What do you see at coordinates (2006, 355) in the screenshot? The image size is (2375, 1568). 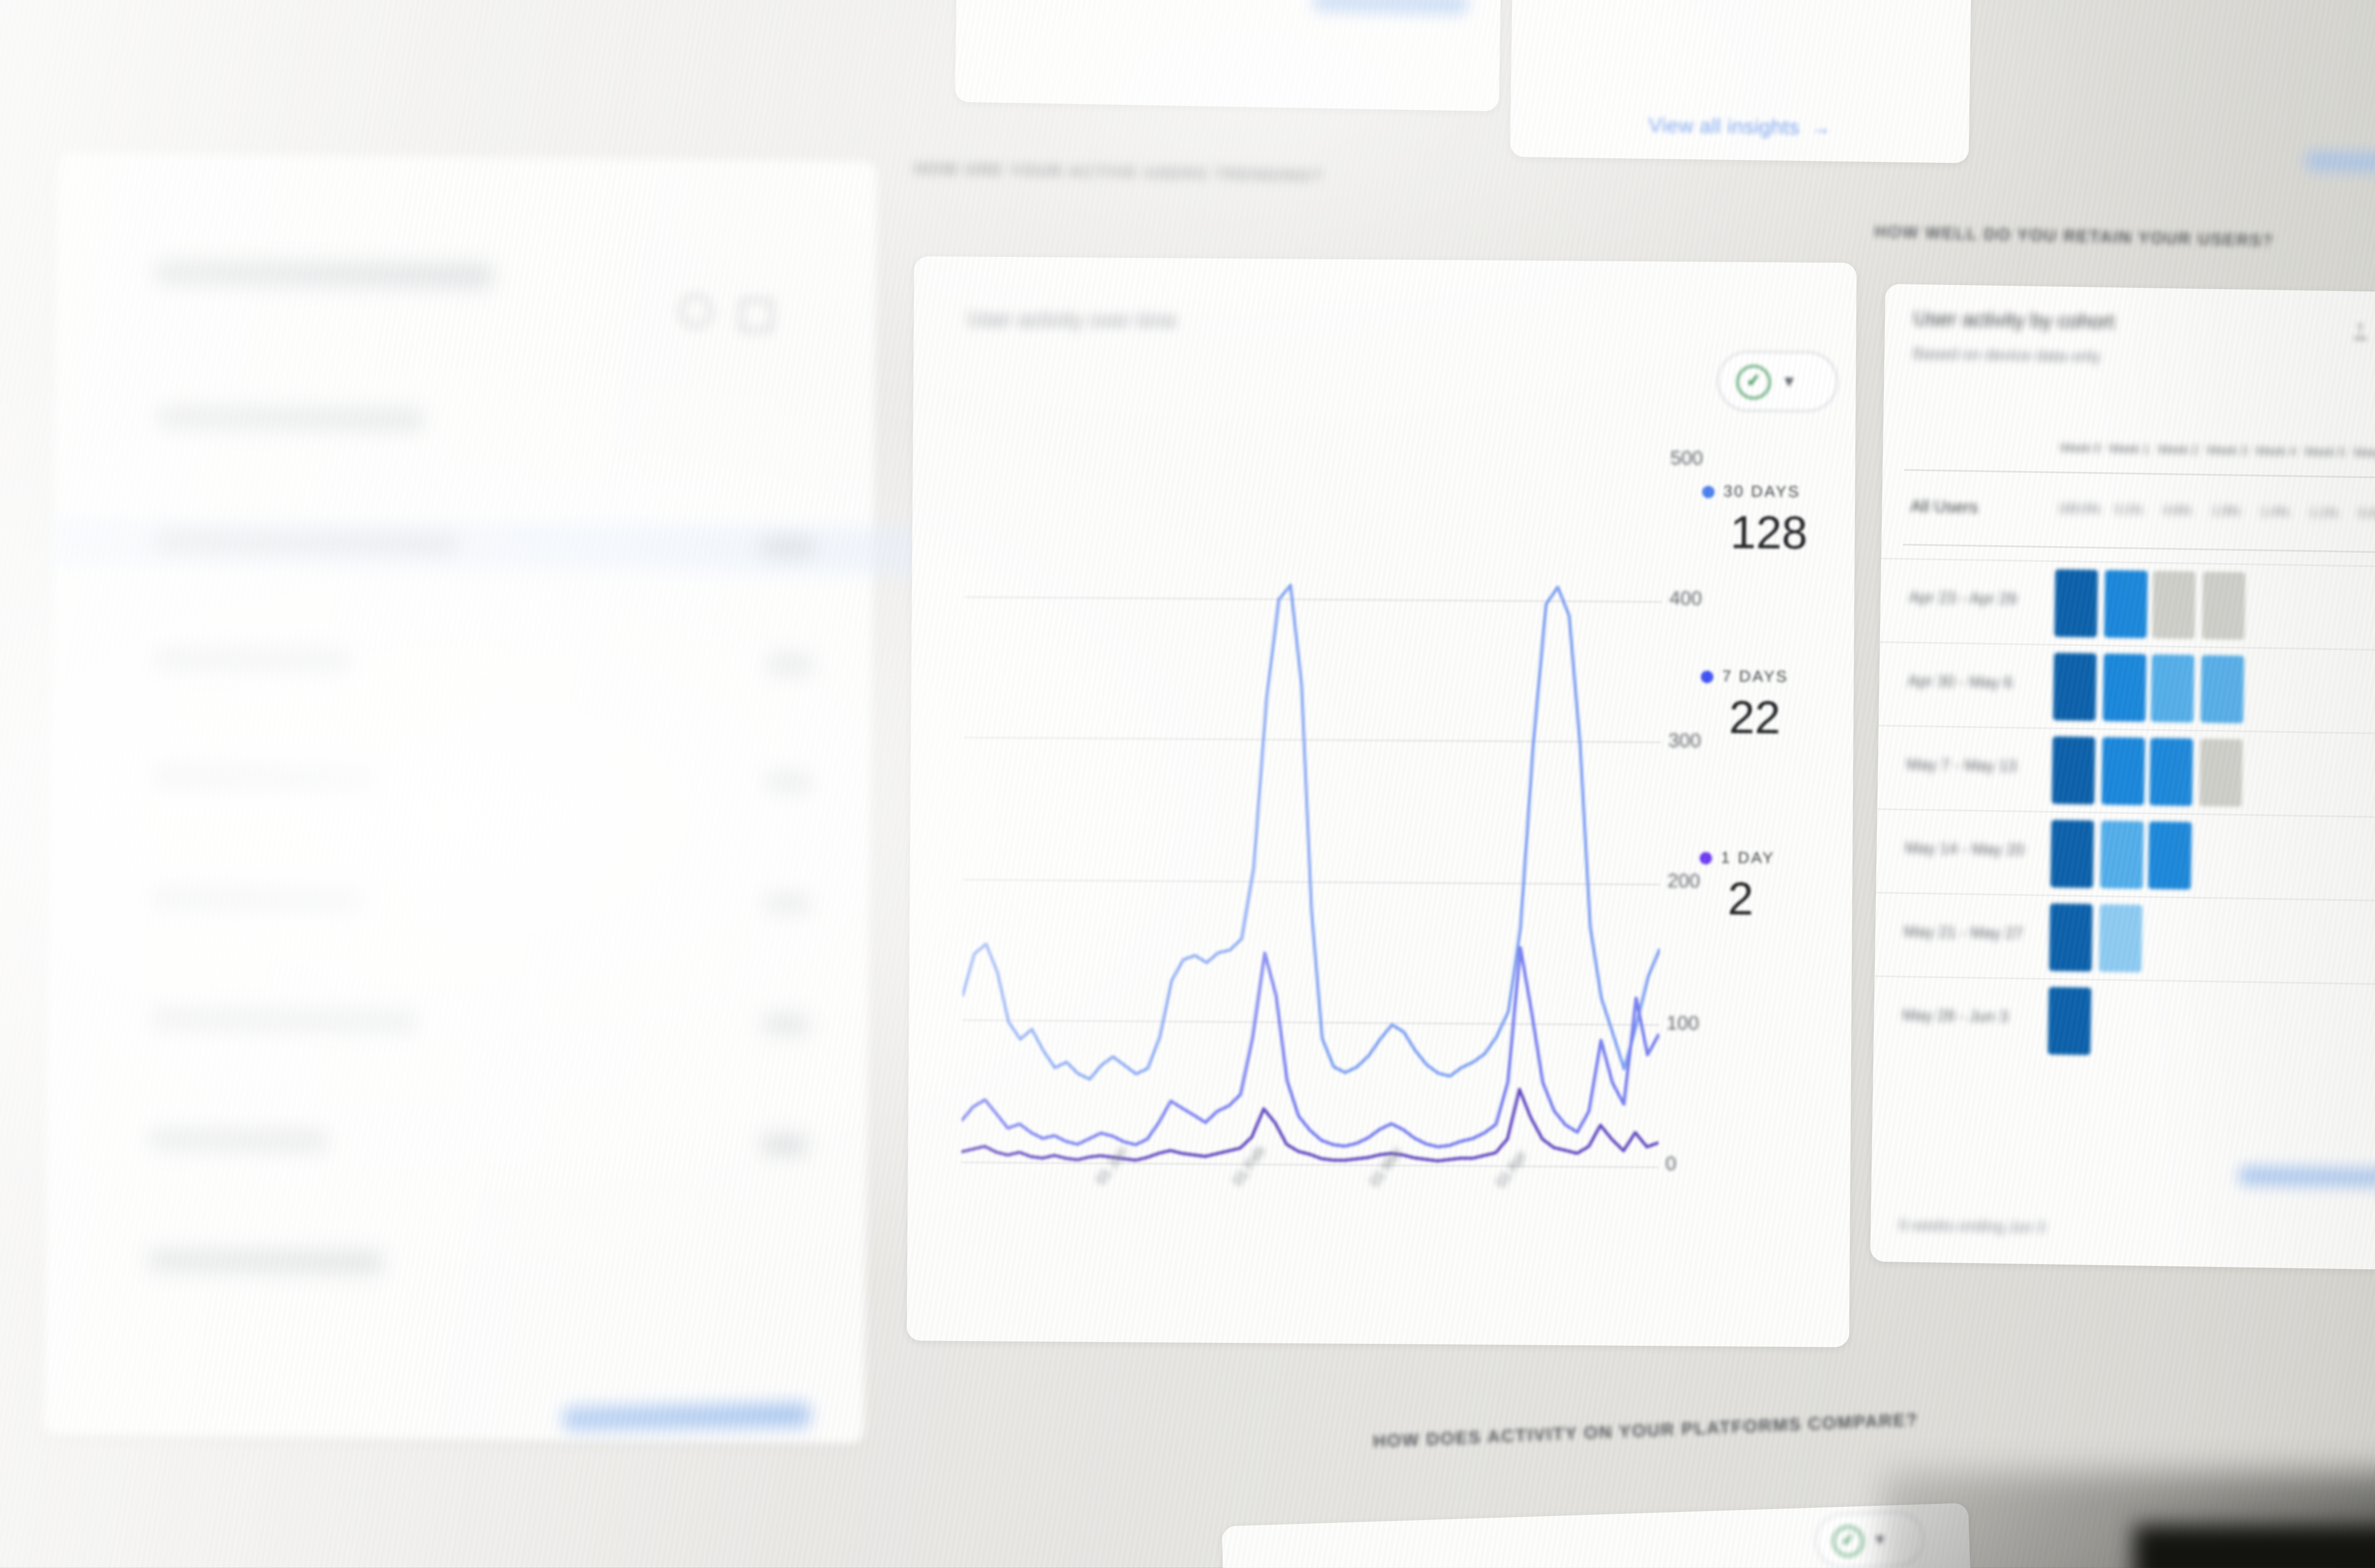 I see `cohort-subtitle: Based on device data only` at bounding box center [2006, 355].